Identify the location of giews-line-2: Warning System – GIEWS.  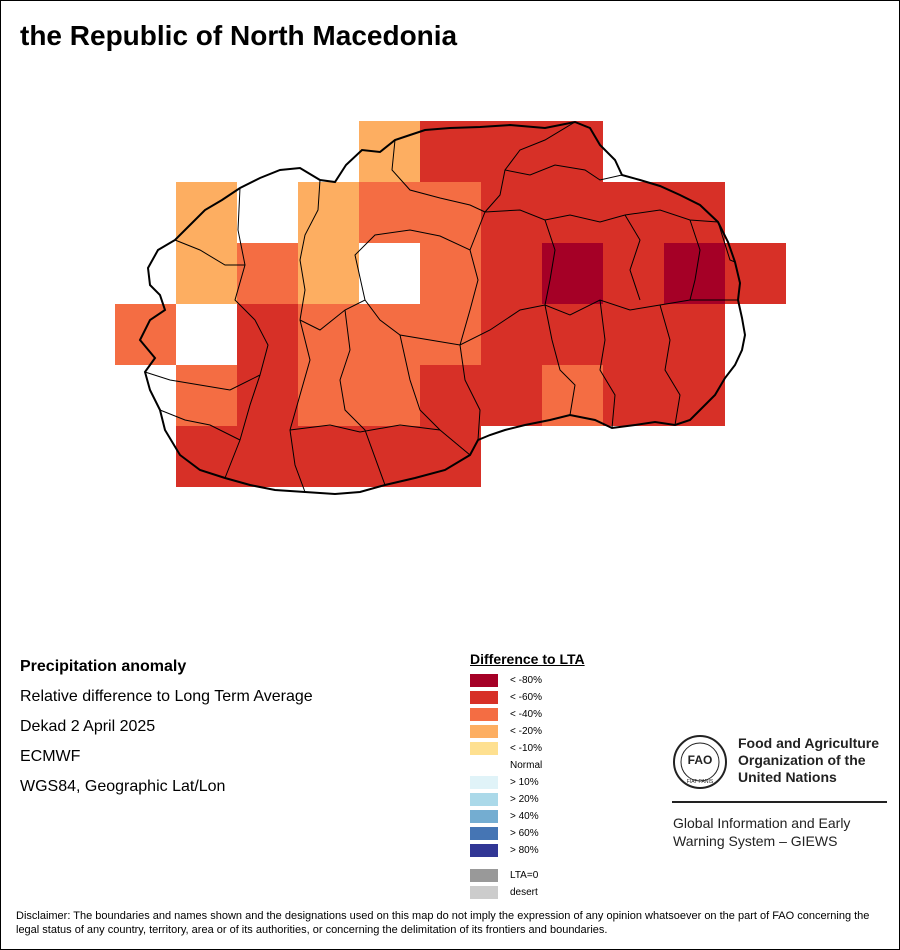
(755, 841).